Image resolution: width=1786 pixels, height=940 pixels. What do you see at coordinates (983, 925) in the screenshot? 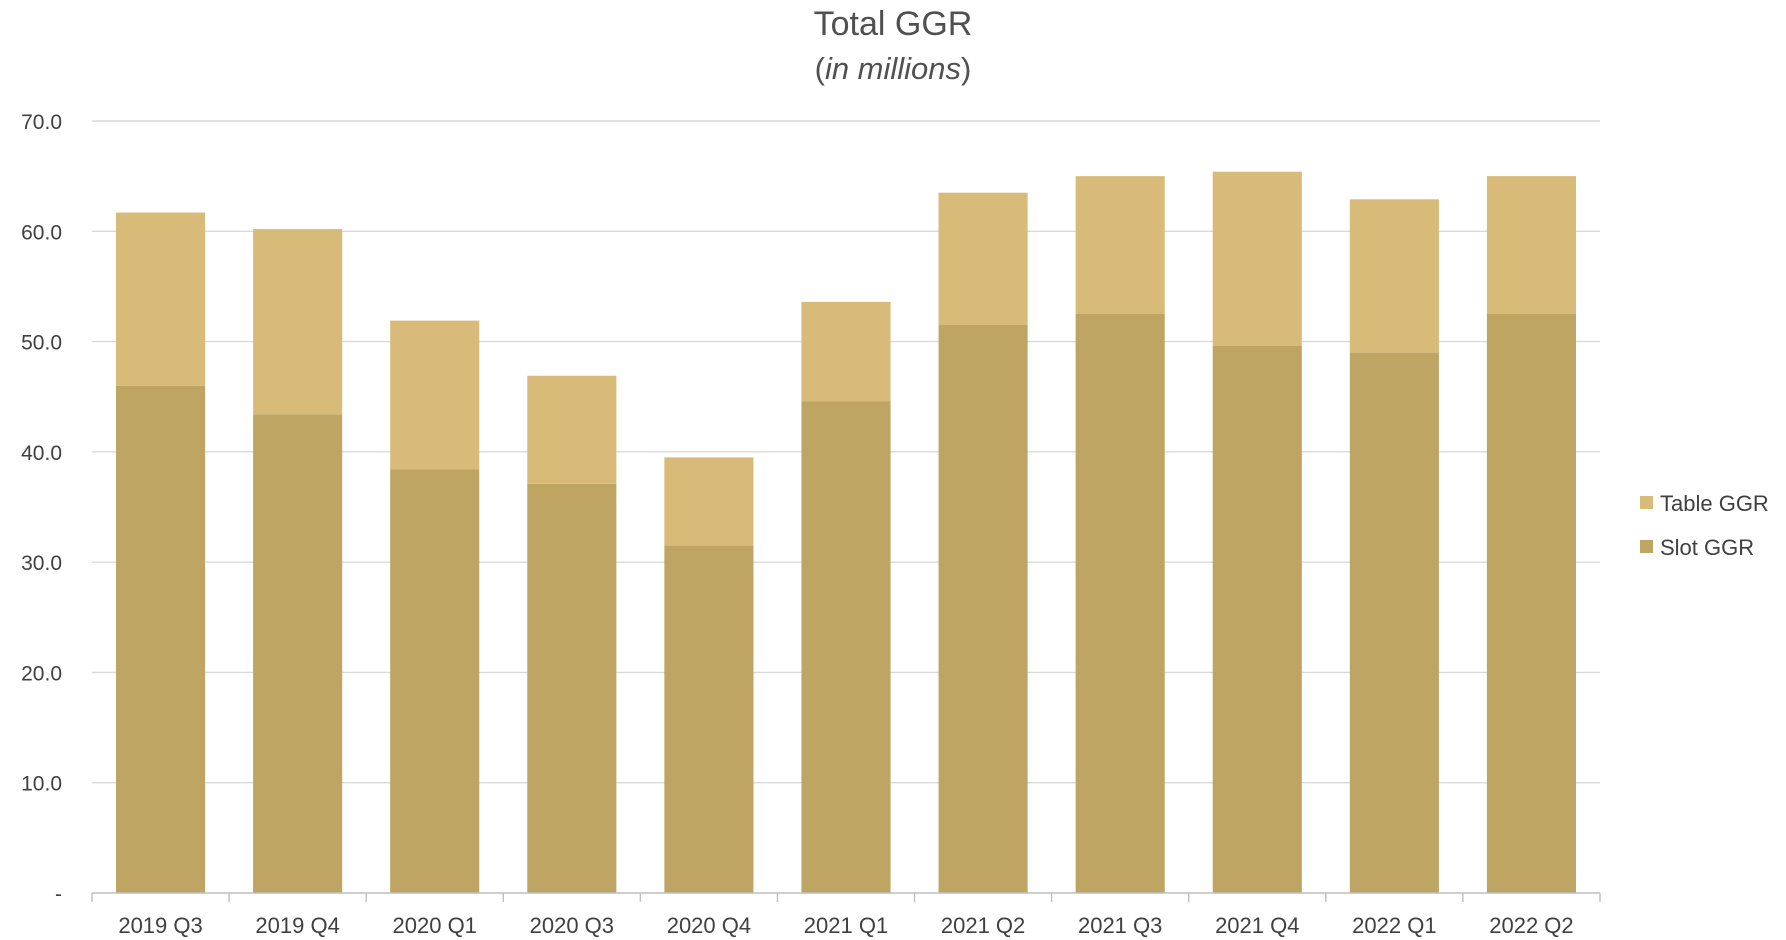
I see `x-tick-label: 2021 Q2` at bounding box center [983, 925].